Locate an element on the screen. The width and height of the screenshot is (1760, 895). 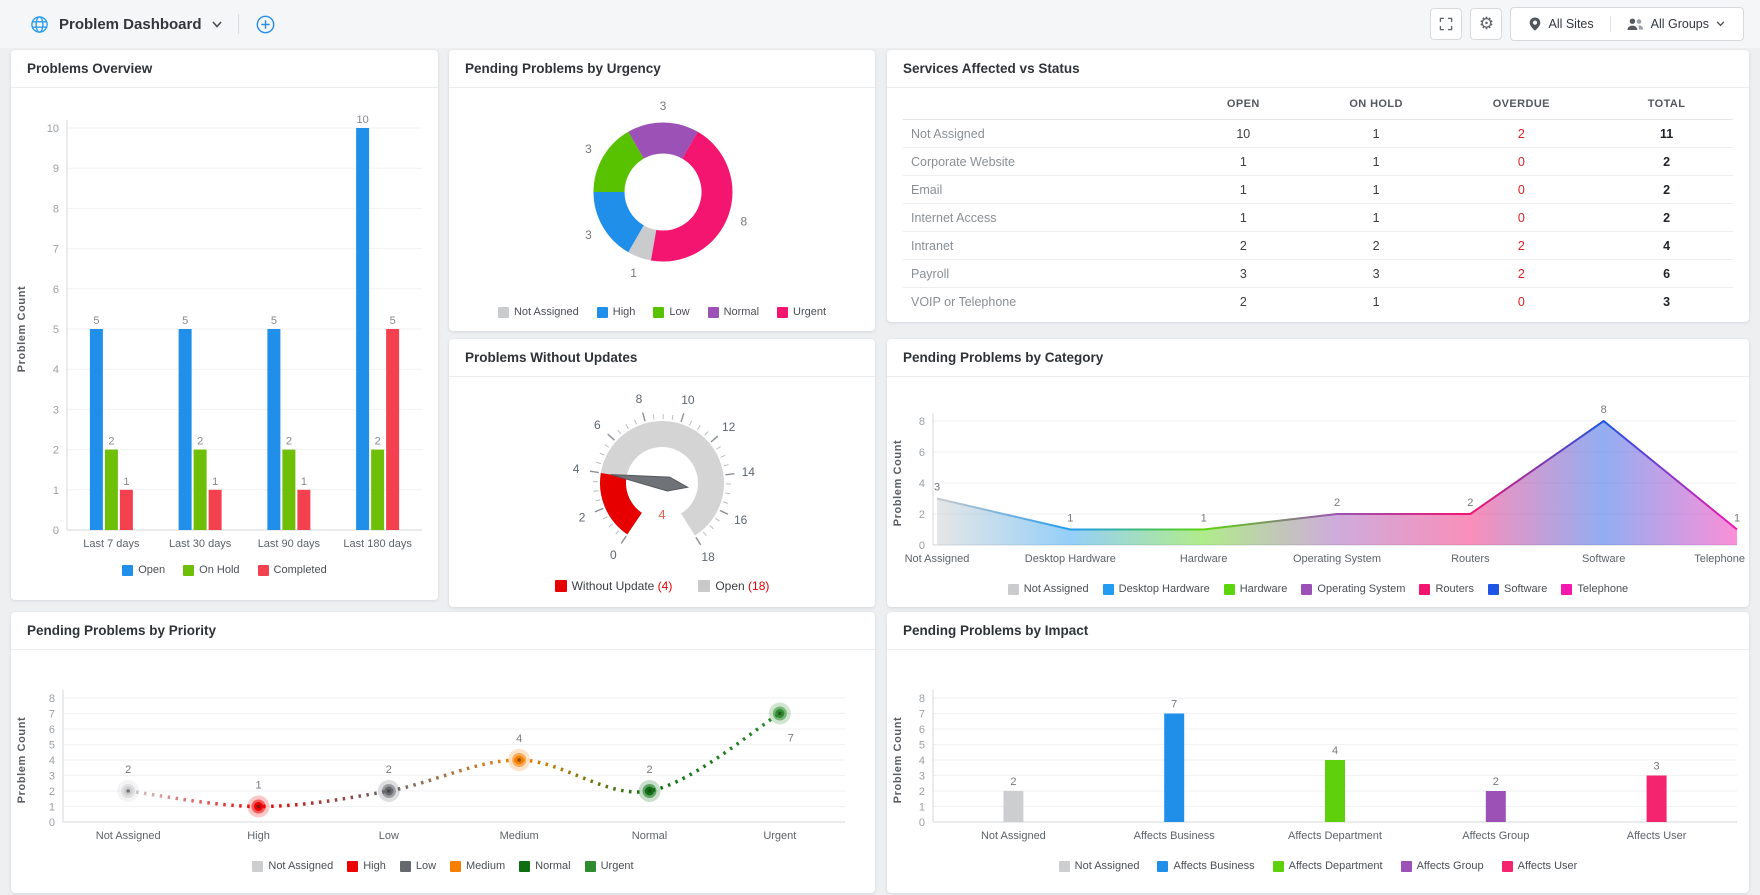
legend-label: High is located at coordinates (624, 312).